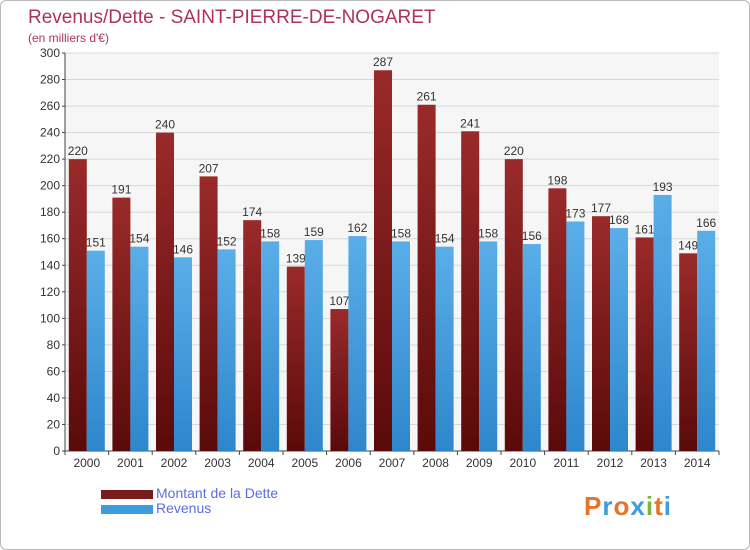  What do you see at coordinates (697, 463) in the screenshot?
I see `x-tick-label: 2014` at bounding box center [697, 463].